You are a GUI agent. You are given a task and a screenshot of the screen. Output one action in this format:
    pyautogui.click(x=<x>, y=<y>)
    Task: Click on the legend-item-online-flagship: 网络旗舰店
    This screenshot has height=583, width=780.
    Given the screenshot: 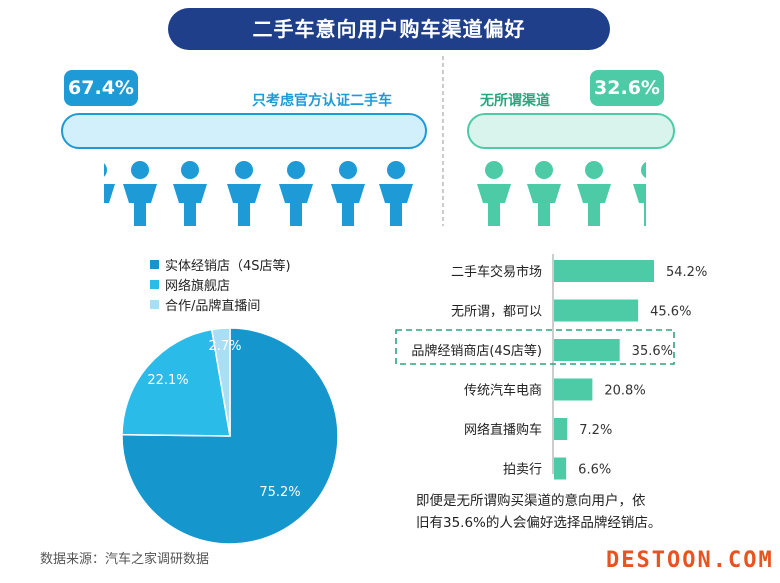 What is the action you would take?
    pyautogui.click(x=220, y=284)
    